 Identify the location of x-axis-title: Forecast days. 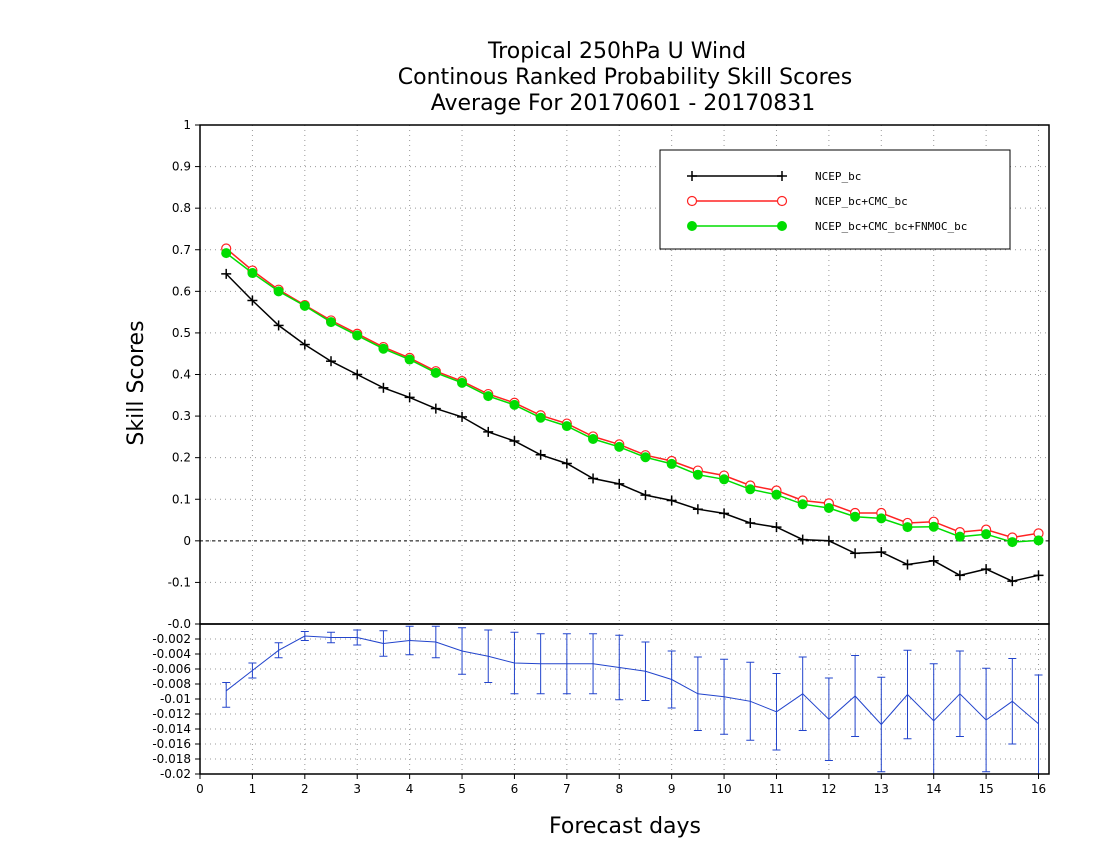
(625, 826).